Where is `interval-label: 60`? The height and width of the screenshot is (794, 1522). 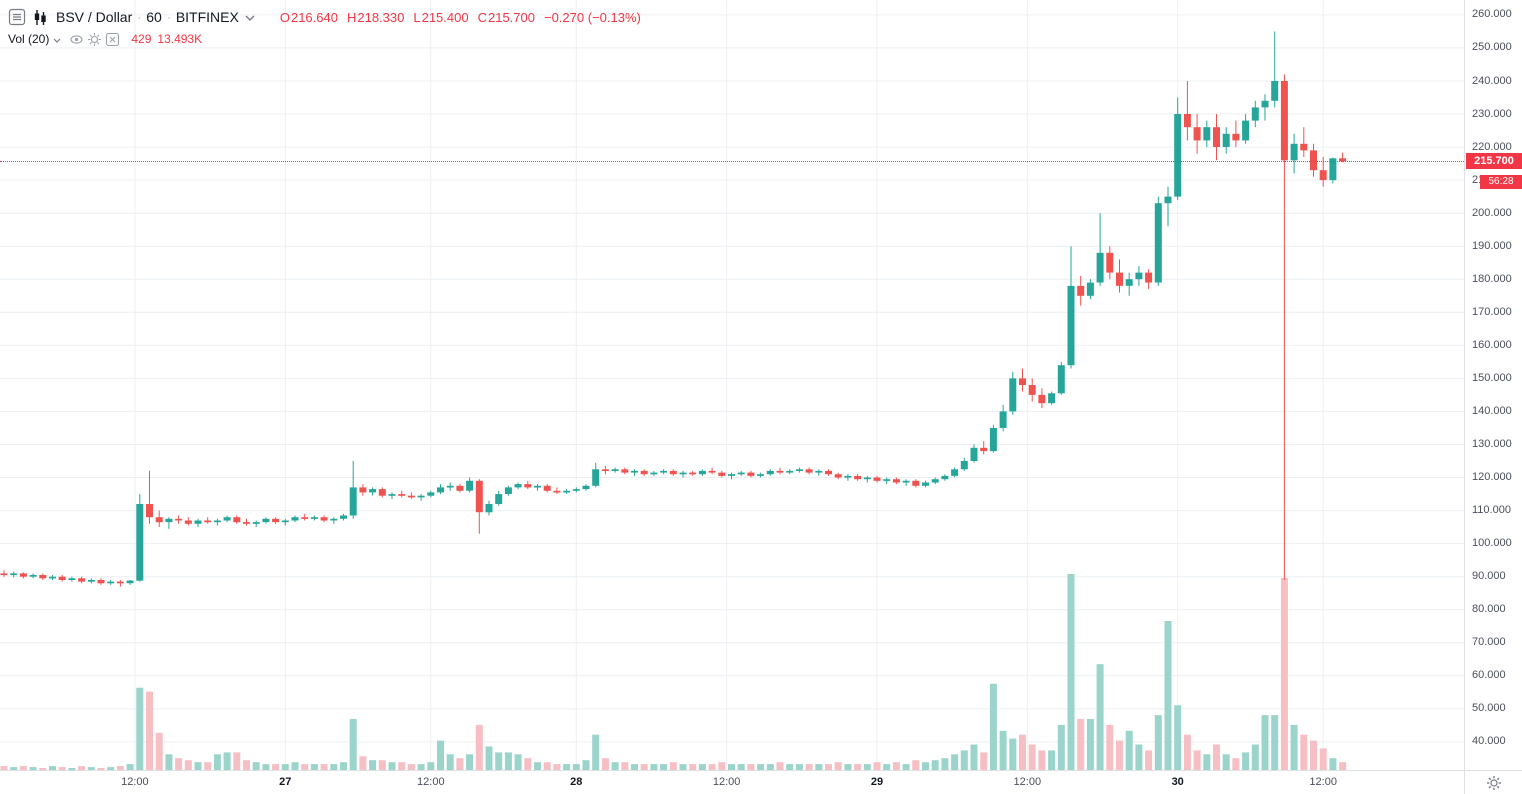
interval-label: 60 is located at coordinates (154, 17).